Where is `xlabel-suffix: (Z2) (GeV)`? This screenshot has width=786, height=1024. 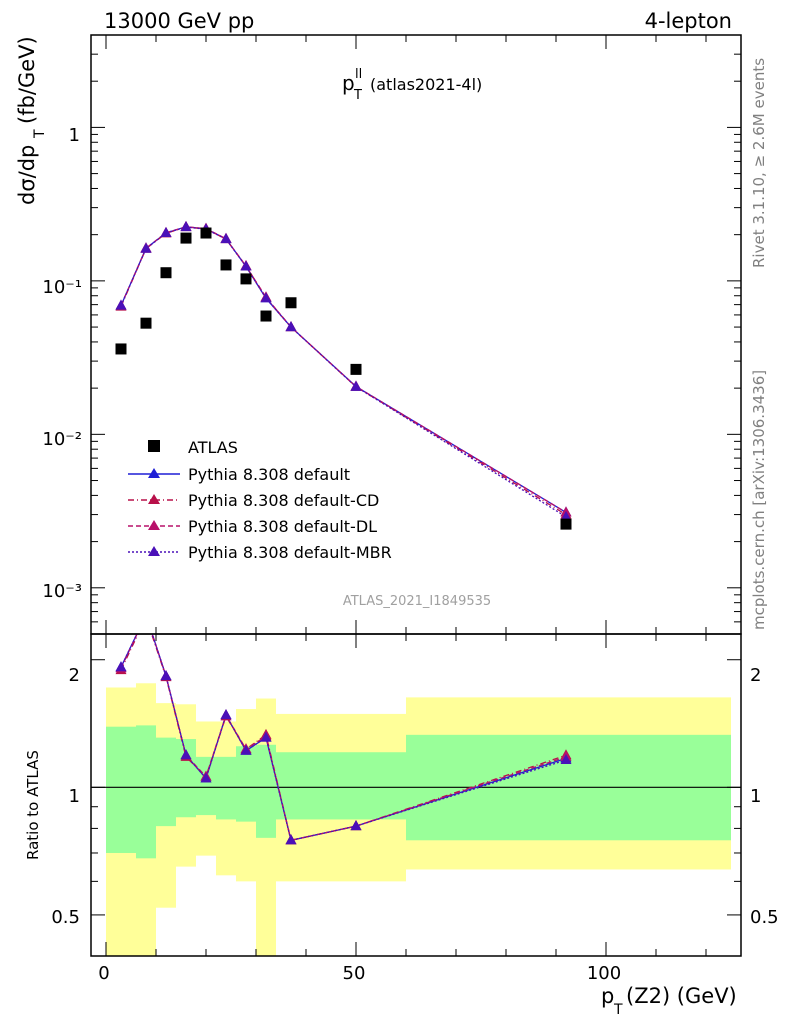 xlabel-suffix: (Z2) (GeV) is located at coordinates (681, 996).